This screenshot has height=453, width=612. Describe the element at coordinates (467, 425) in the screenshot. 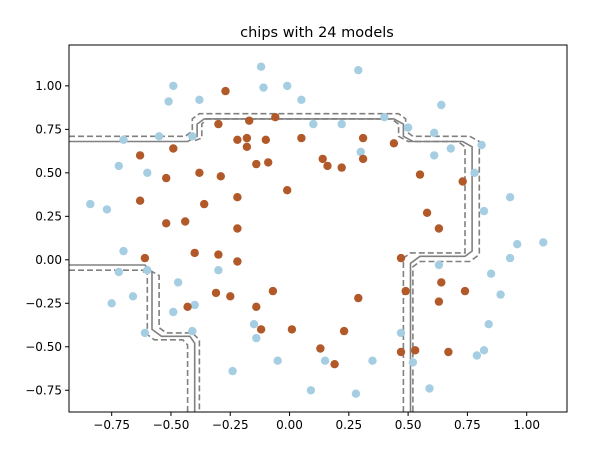

I see `x-tick-label: 0.75` at that location.